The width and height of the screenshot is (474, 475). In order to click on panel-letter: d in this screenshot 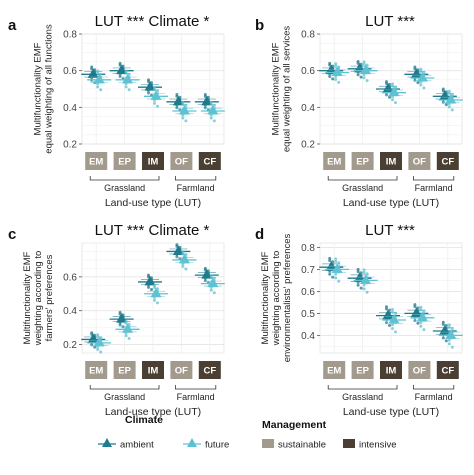, I will do `click(259, 234)`.